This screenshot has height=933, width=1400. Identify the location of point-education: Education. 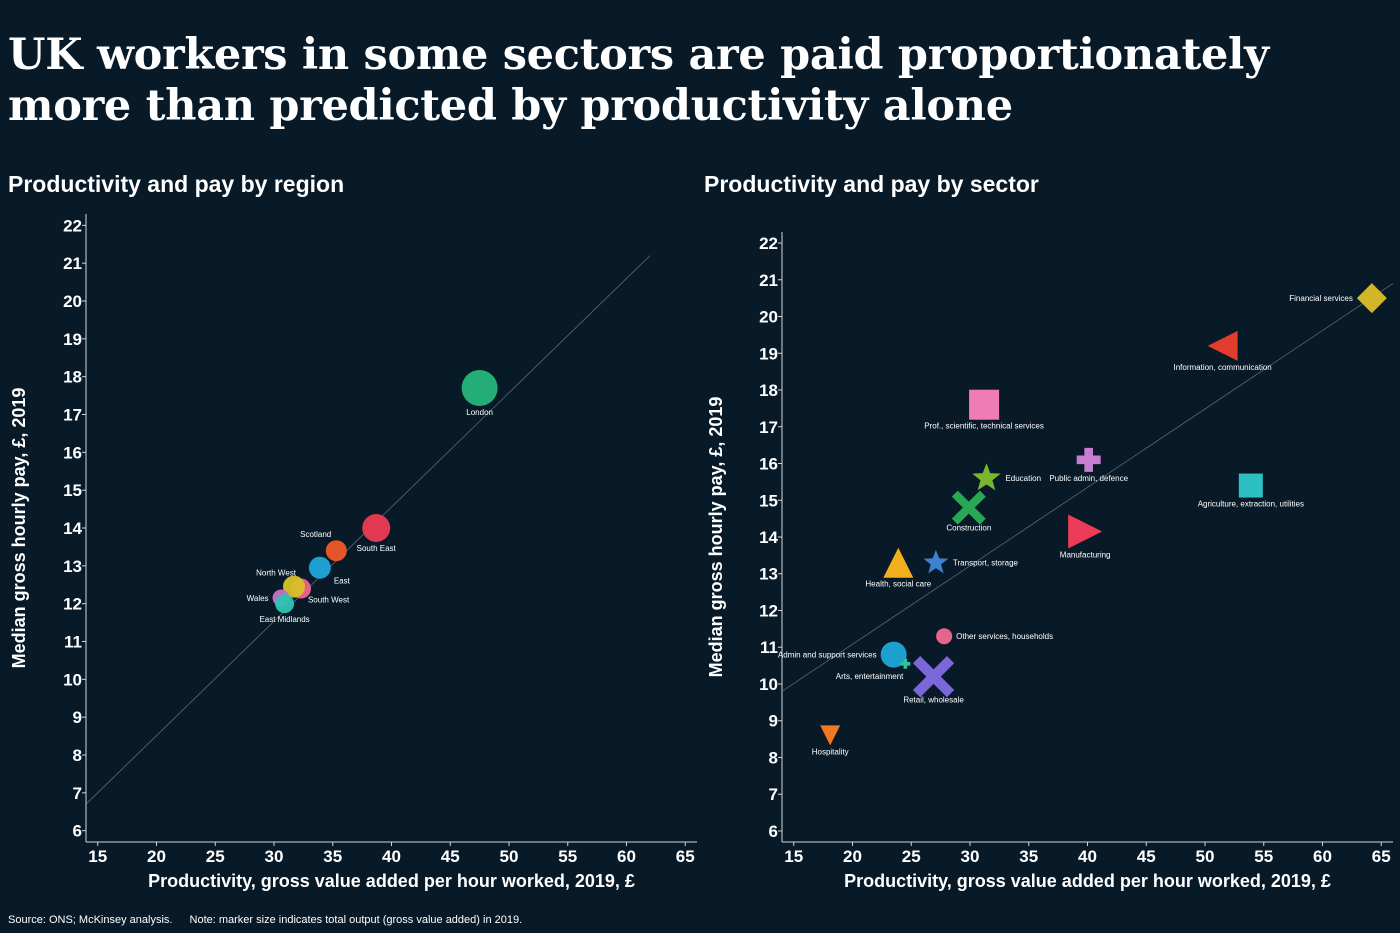
(1006, 477).